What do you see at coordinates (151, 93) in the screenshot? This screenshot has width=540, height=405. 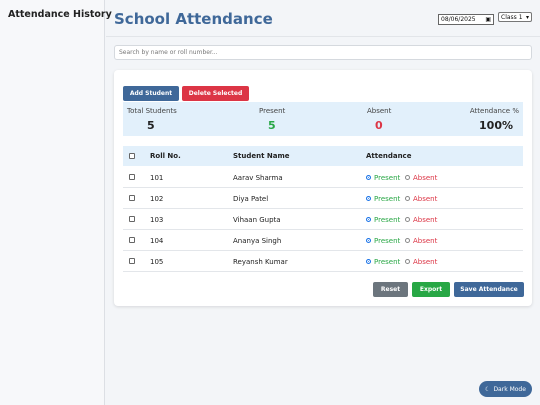 I see `add-student-button: Add Student` at bounding box center [151, 93].